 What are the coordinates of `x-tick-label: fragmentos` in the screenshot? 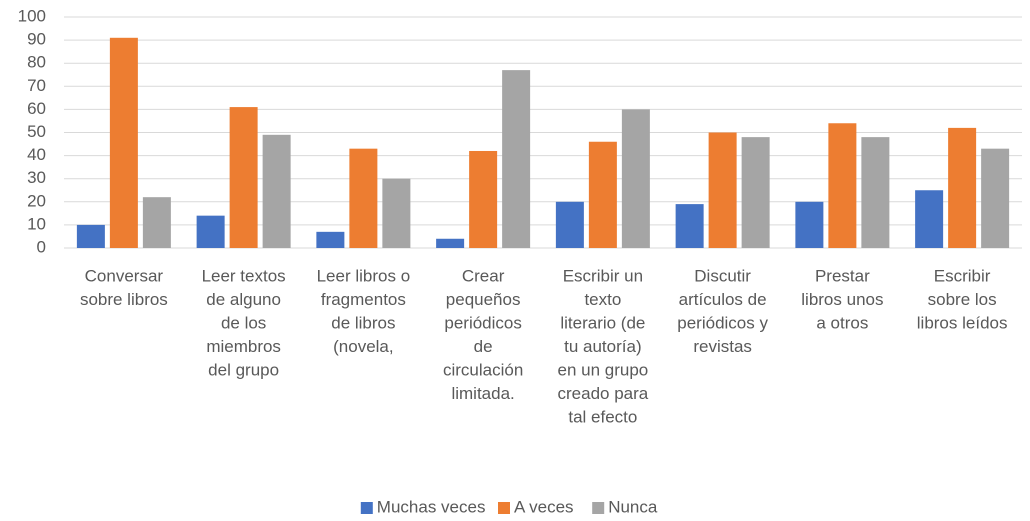 It's located at (363, 299).